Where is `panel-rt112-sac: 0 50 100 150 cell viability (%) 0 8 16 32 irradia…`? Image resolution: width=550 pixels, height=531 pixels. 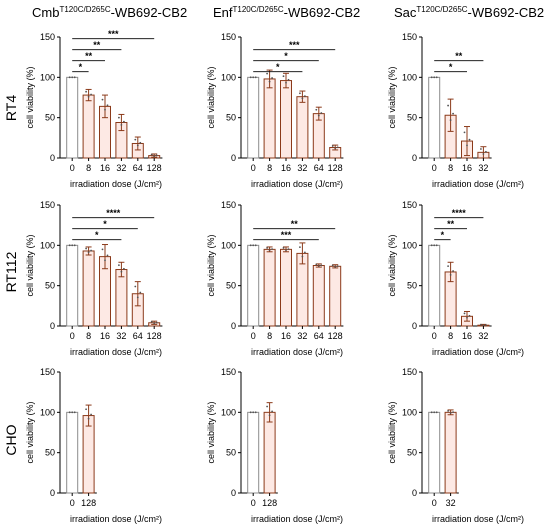
panel-rt112-sac: 0 50 100 150 cell viability (%) 0 8 16 32 irradia… is located at coordinates (455, 278).